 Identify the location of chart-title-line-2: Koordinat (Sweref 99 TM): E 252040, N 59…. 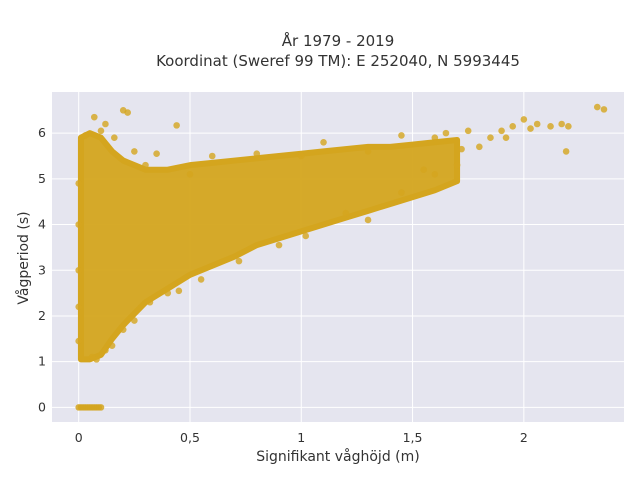
(338, 61).